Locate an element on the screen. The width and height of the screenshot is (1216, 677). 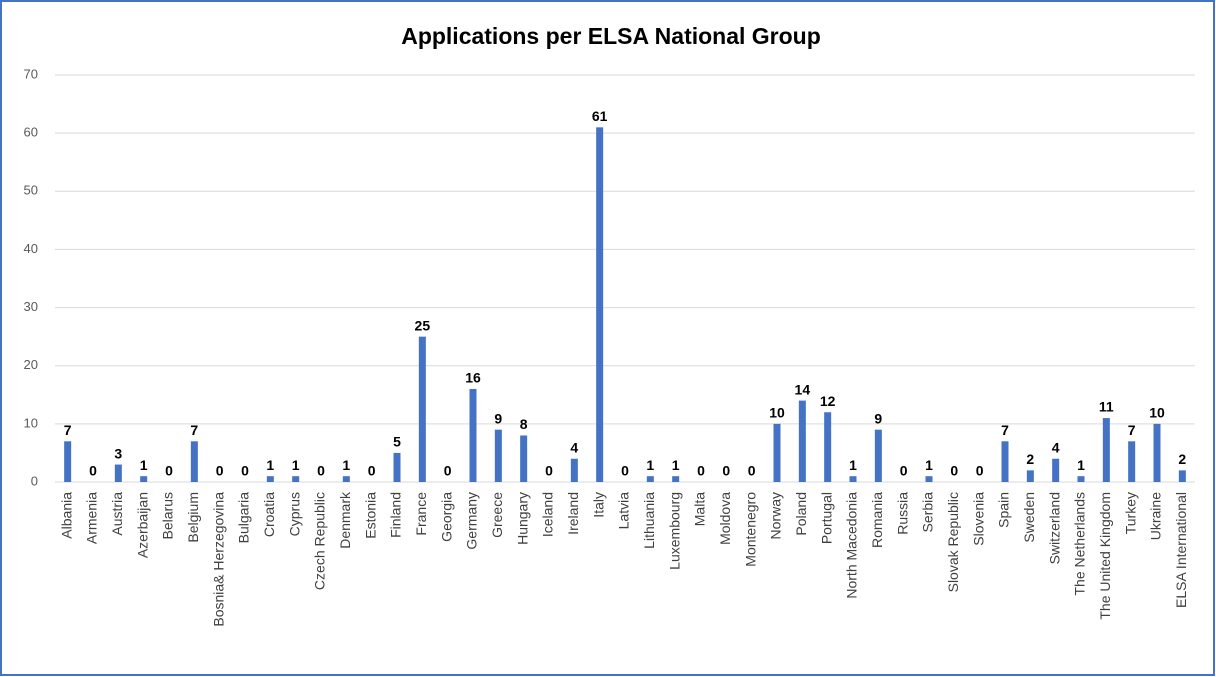
x-tick-label: The Netherlands is located at coordinates (1080, 544).